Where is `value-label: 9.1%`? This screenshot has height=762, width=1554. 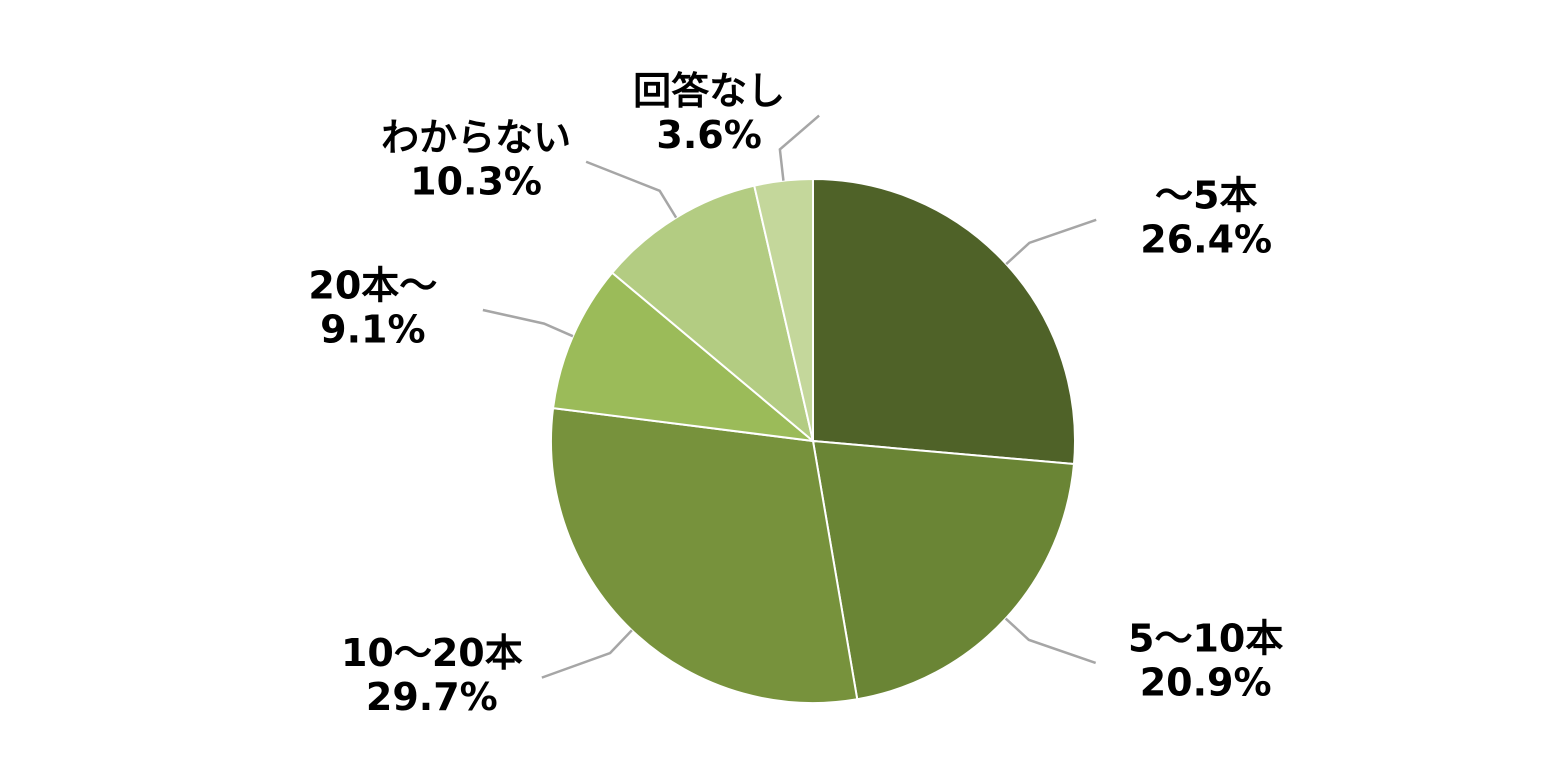
value-label: 9.1% is located at coordinates (372, 329).